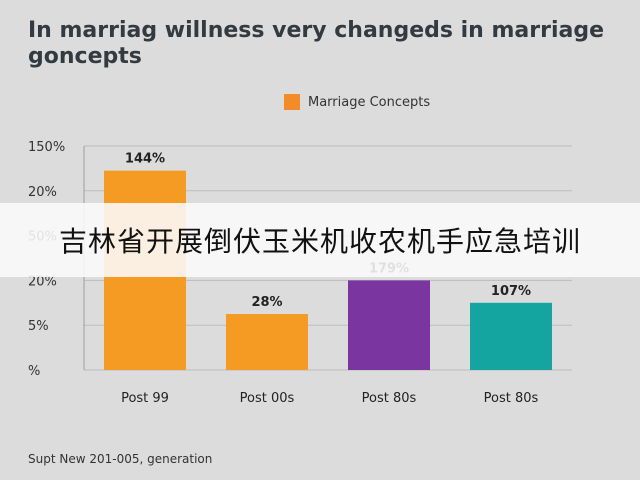 This screenshot has height=480, width=640. What do you see at coordinates (34, 371) in the screenshot?
I see `y-tick-label: %` at bounding box center [34, 371].